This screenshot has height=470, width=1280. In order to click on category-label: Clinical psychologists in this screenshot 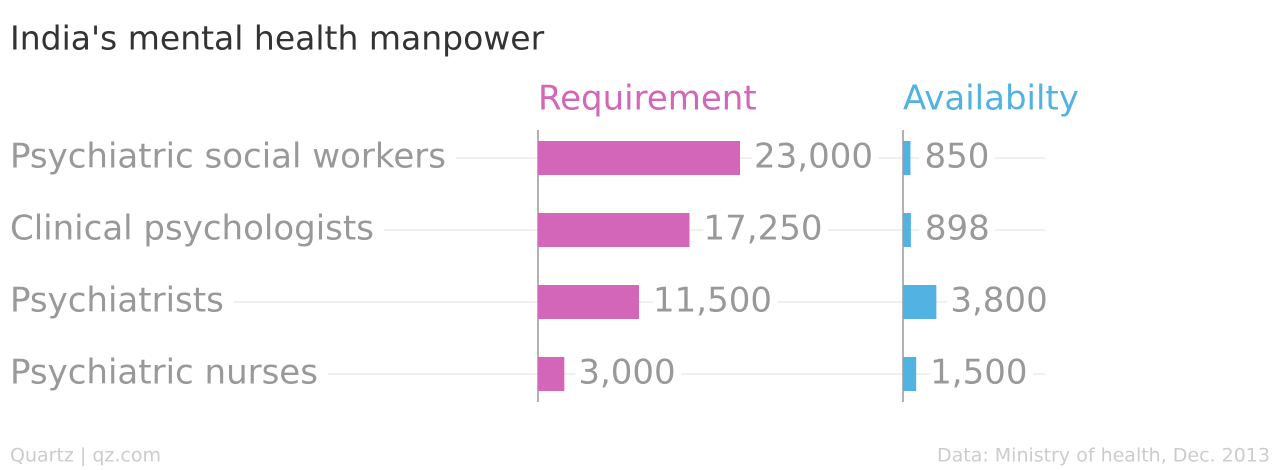, I will do `click(192, 229)`.